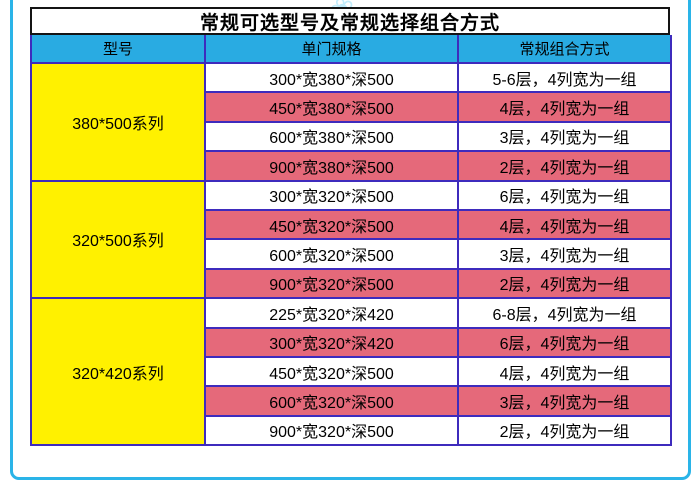 This screenshot has height=503, width=700. I want to click on col-header-spec: 单门规格, so click(331, 49).